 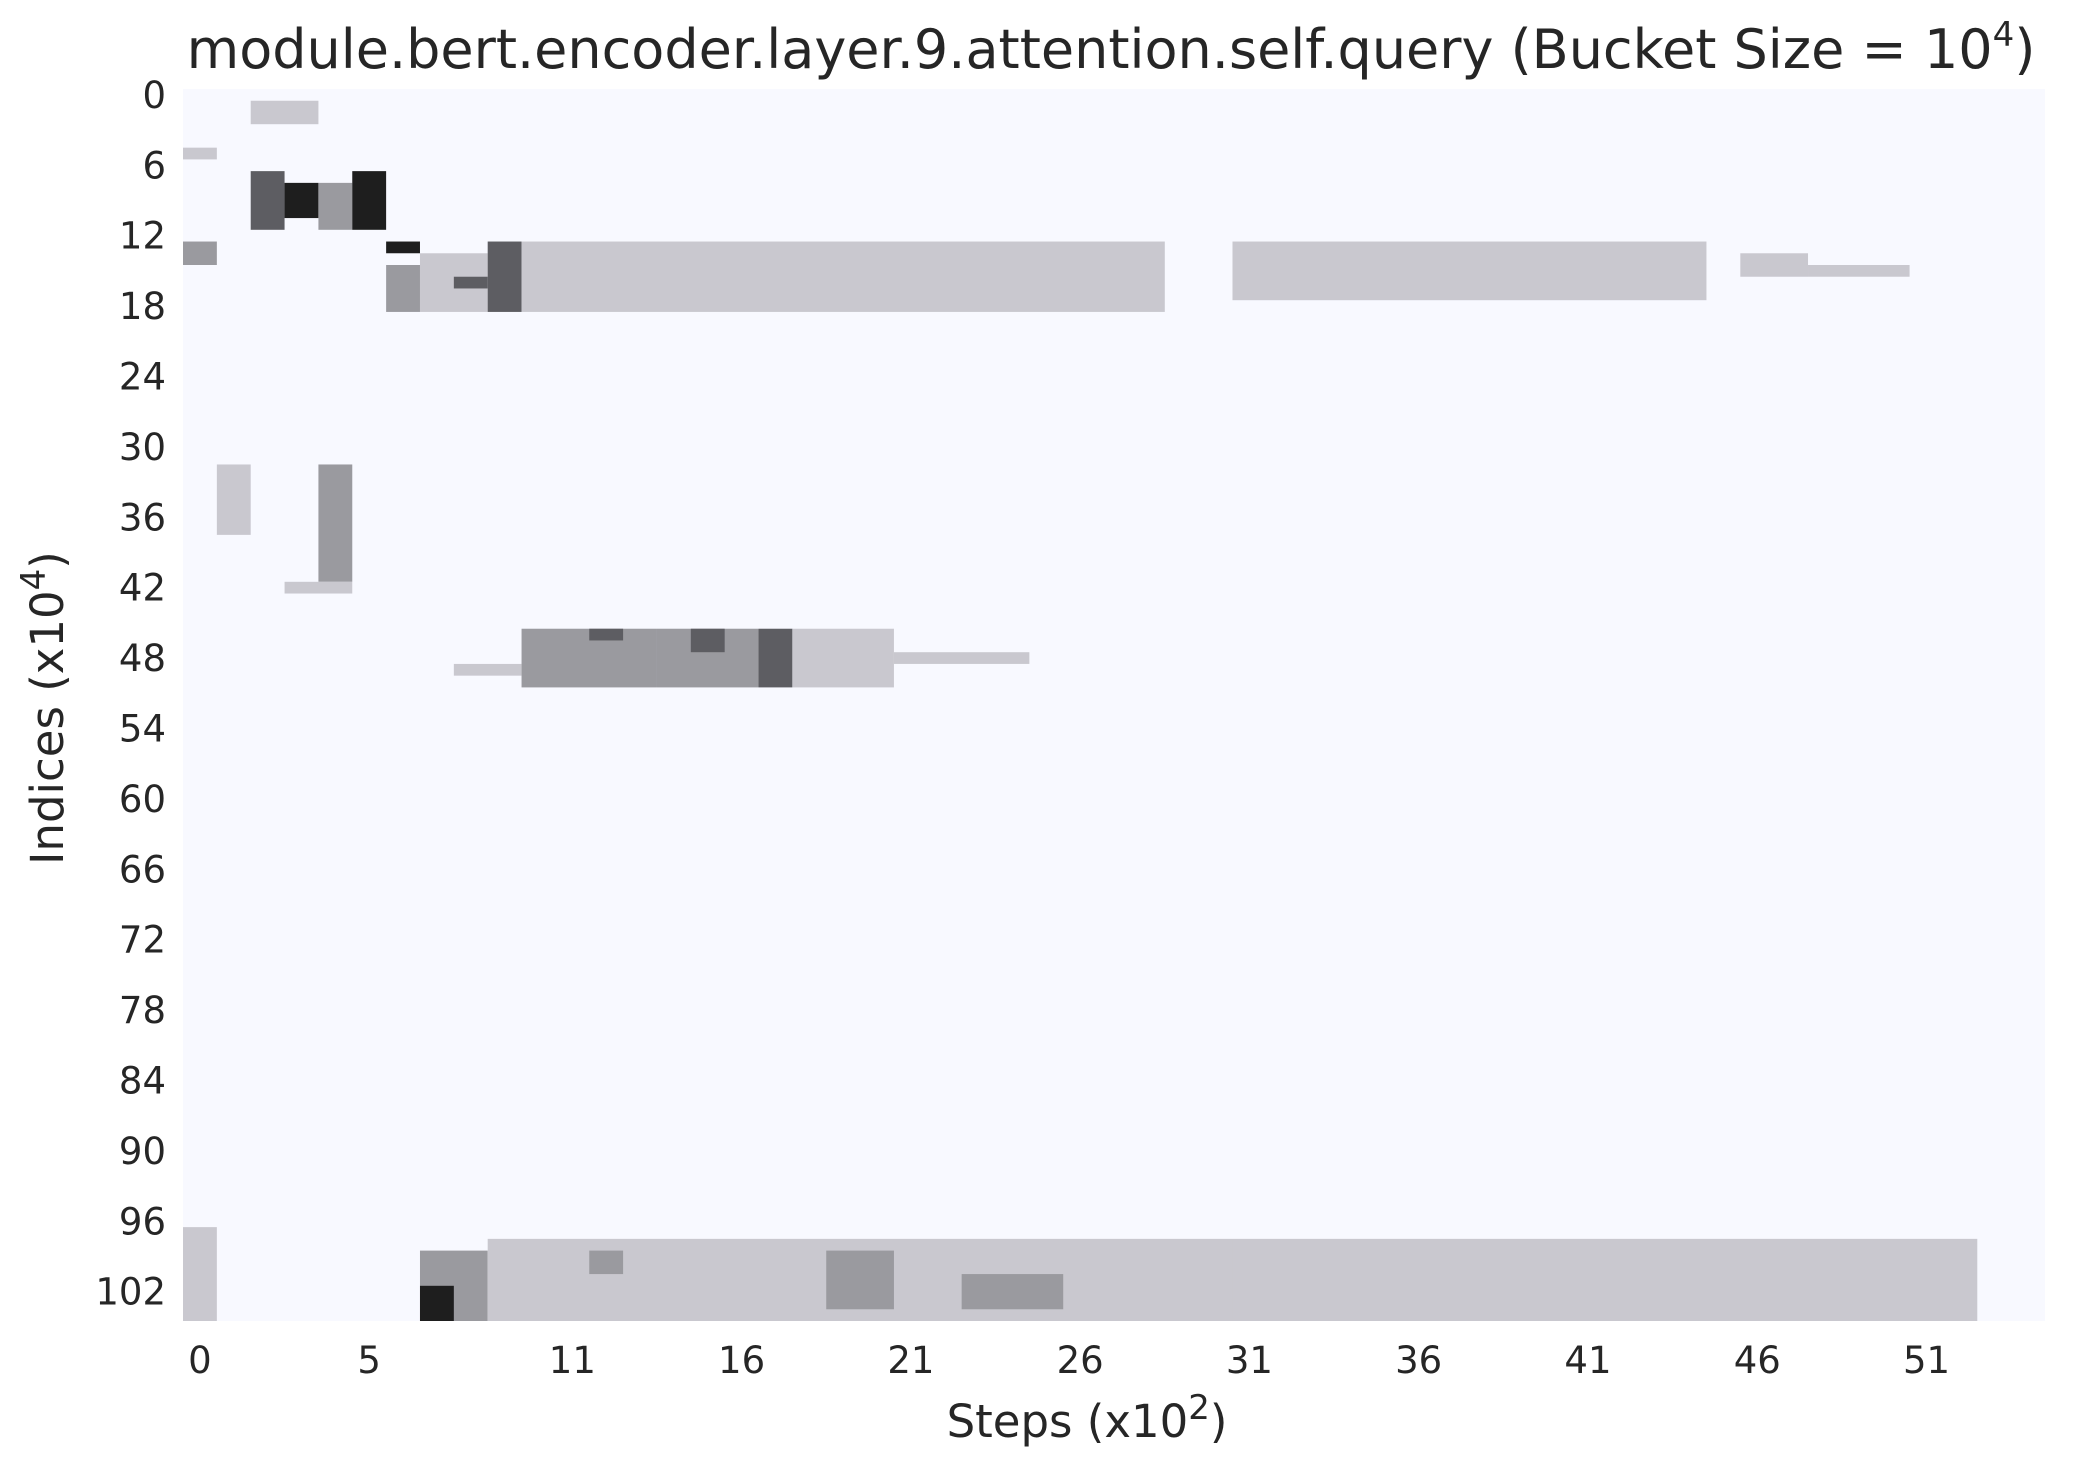 What do you see at coordinates (142, 940) in the screenshot?
I see `y-tick-label: 72` at bounding box center [142, 940].